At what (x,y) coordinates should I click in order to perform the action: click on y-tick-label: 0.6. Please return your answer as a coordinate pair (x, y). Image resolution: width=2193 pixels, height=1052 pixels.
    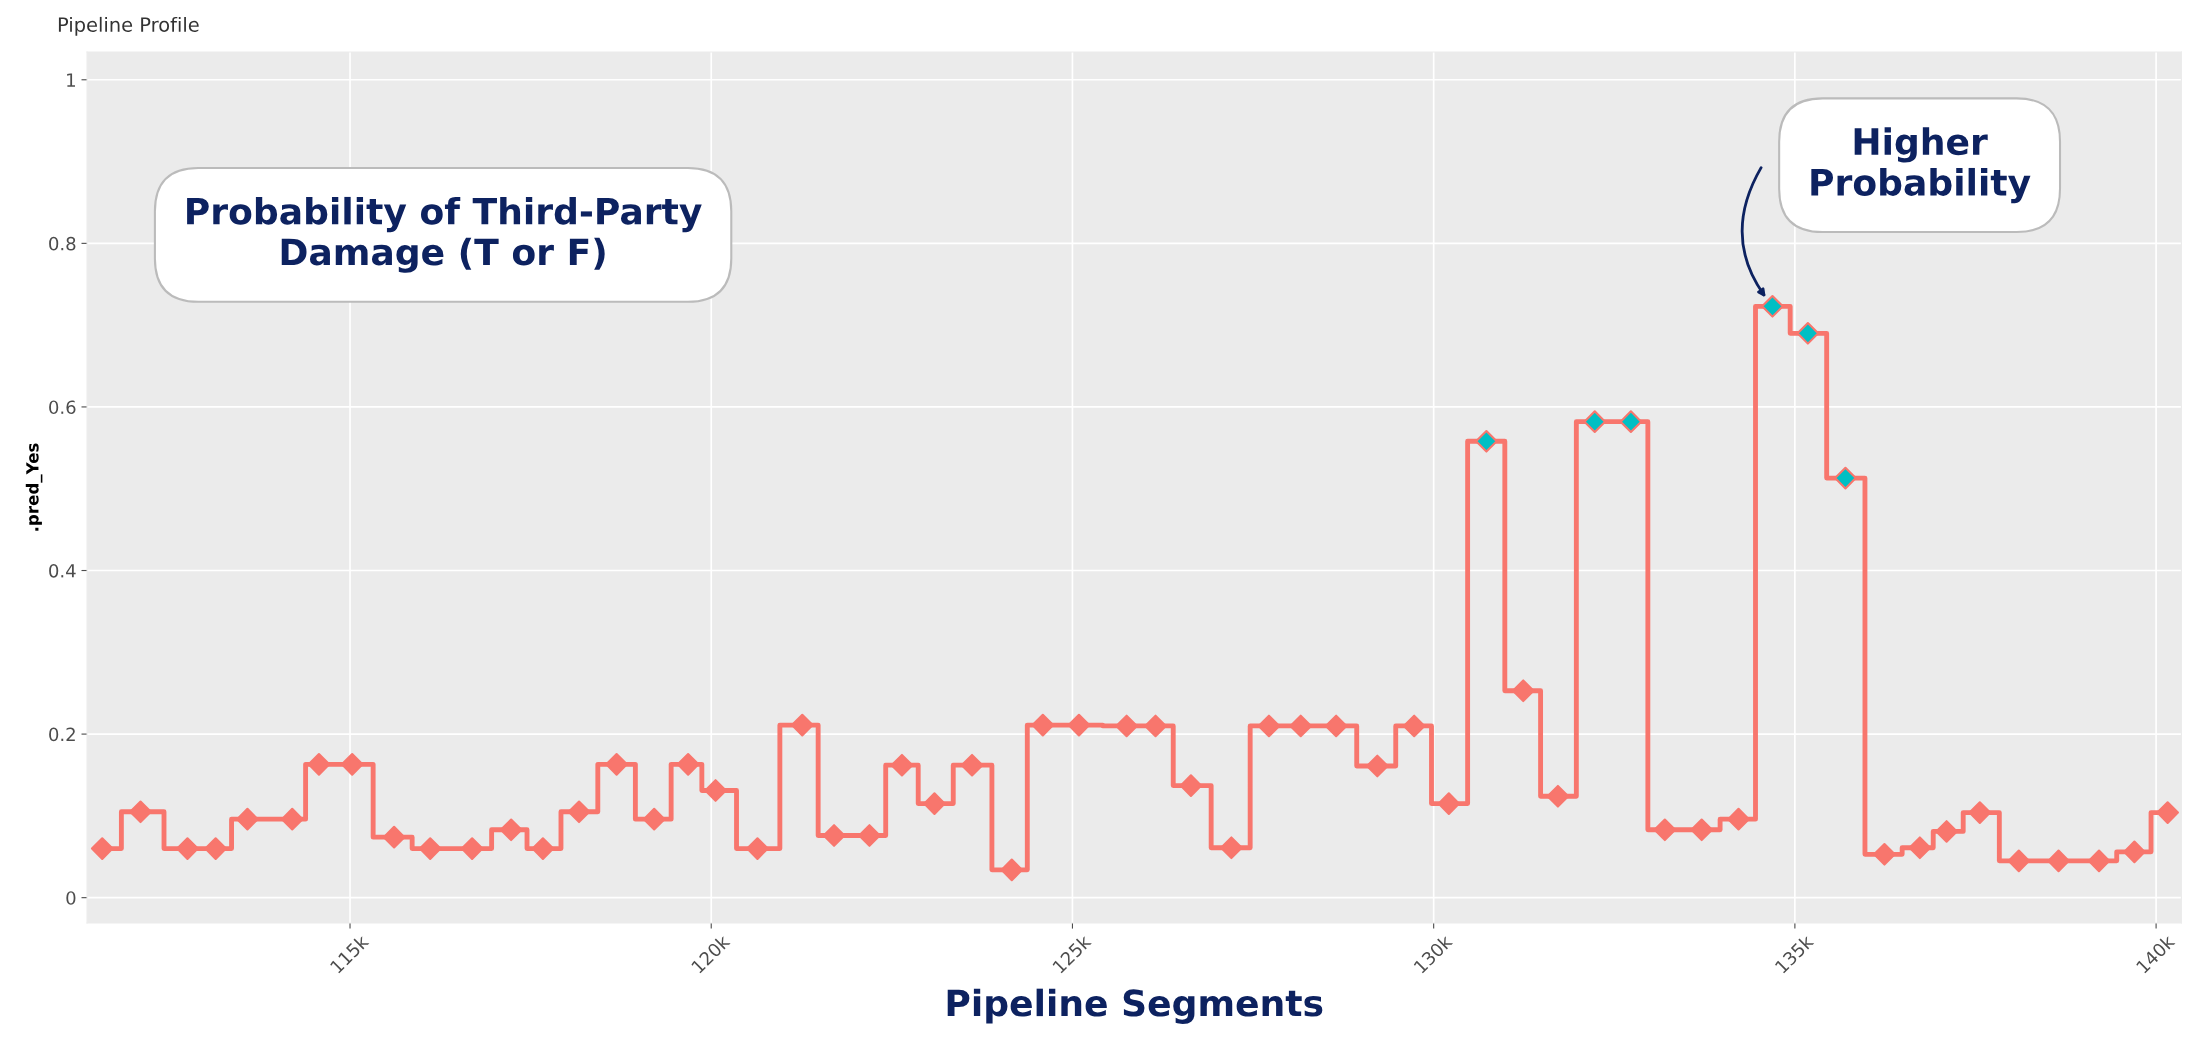
    Looking at the image, I should click on (62, 407).